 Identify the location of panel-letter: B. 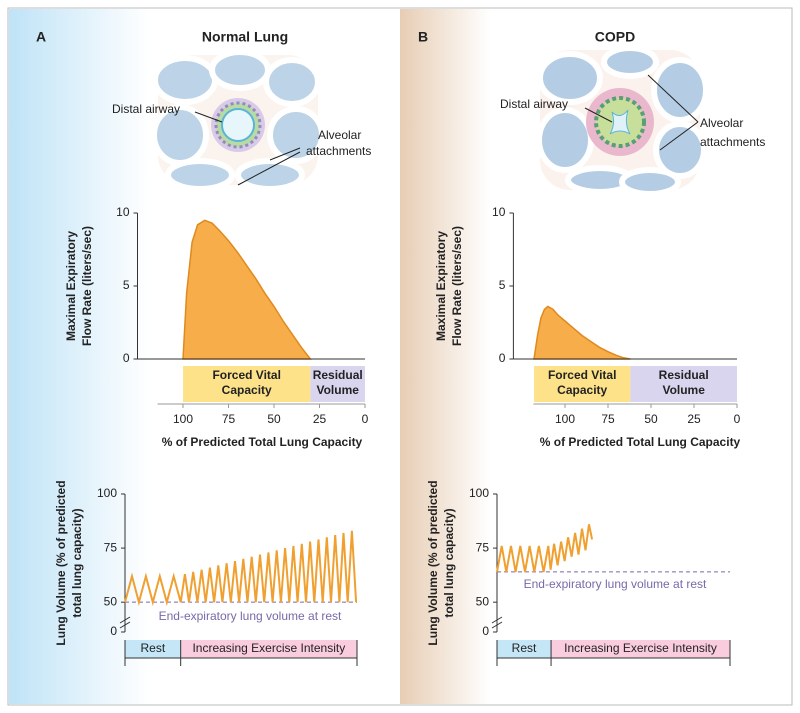
(423, 37).